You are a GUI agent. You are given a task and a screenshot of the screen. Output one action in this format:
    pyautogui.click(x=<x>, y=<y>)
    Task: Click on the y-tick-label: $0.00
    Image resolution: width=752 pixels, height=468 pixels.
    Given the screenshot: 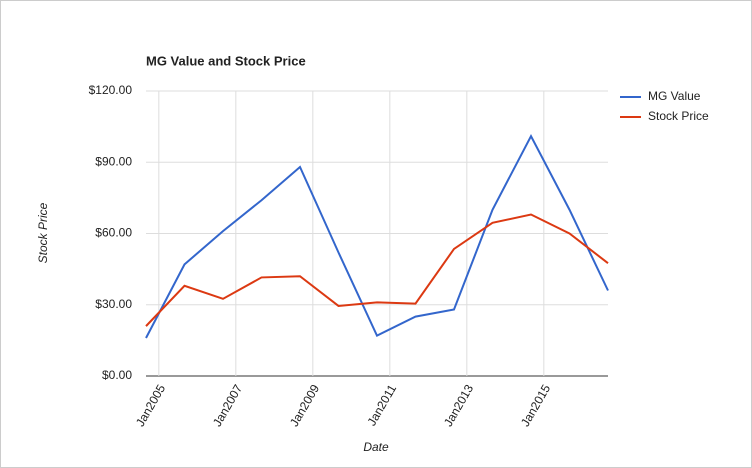 What is the action you would take?
    pyautogui.click(x=117, y=375)
    